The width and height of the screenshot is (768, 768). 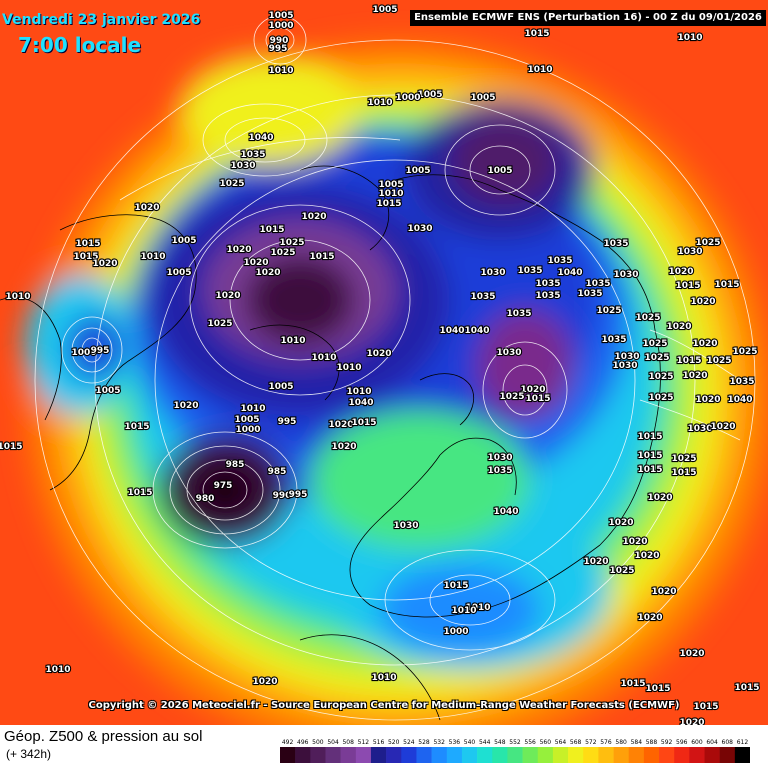 What do you see at coordinates (712, 742) in the screenshot?
I see `scale-tick-label: 604` at bounding box center [712, 742].